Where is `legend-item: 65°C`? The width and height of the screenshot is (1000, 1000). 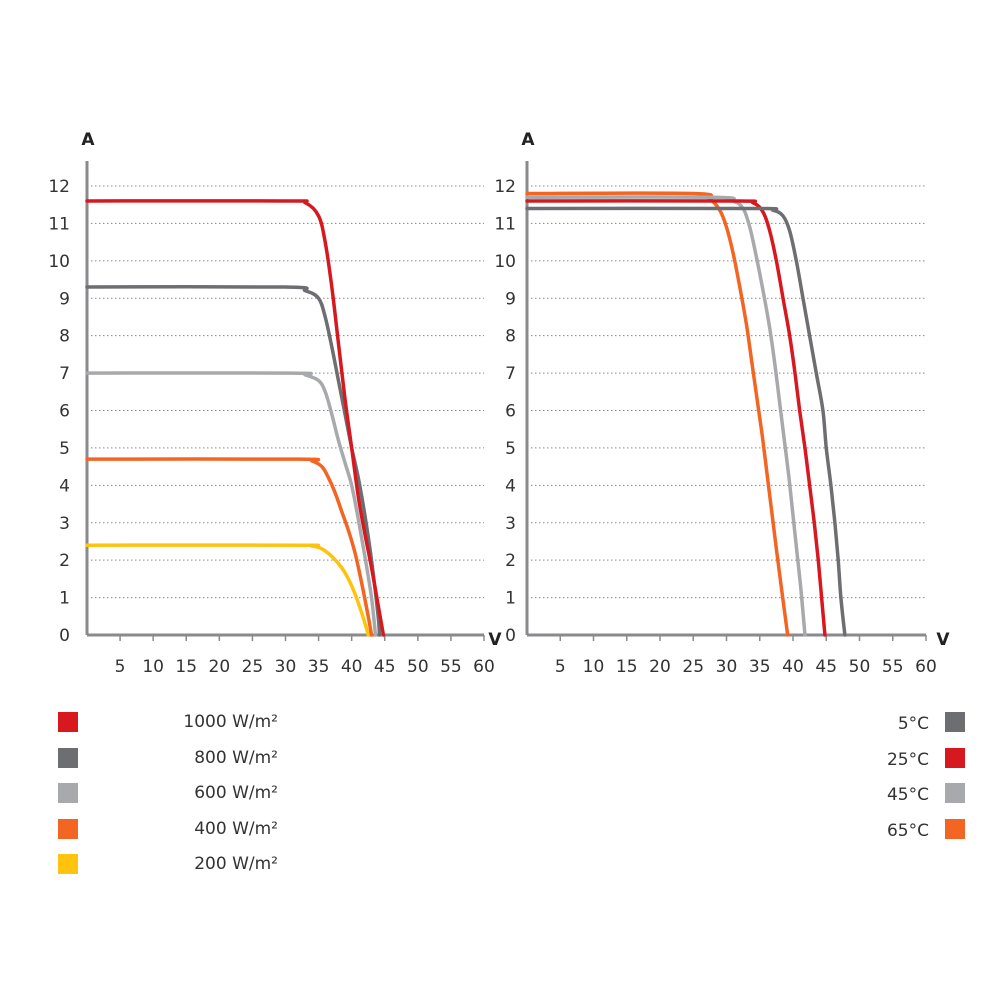
legend-item: 65°C is located at coordinates (845, 833).